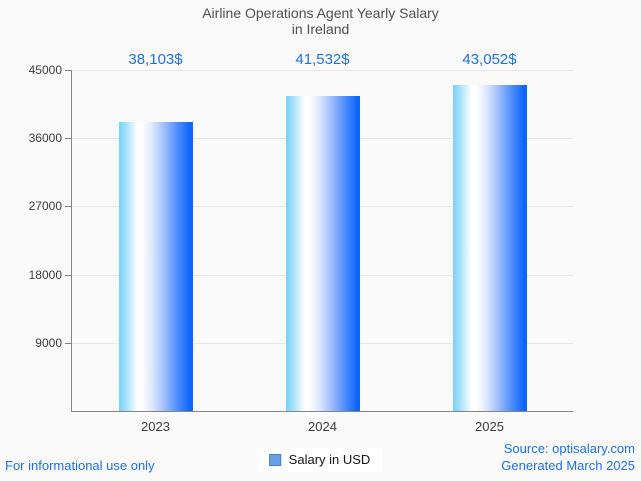 The width and height of the screenshot is (641, 481). I want to click on y-tick-label: 27000, so click(45, 206).